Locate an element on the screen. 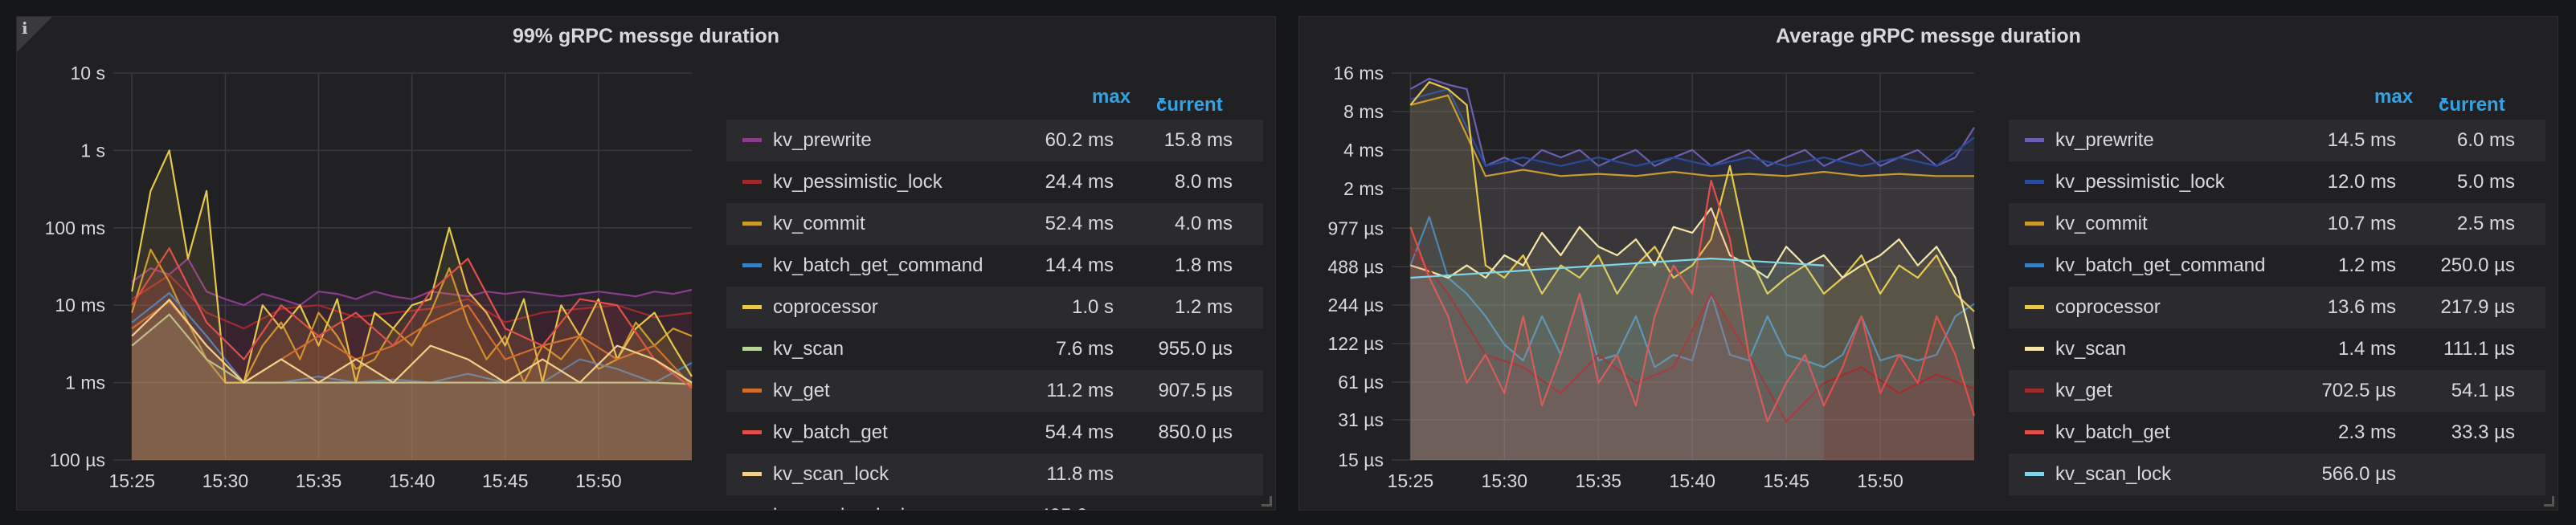 This screenshot has height=525, width=2576. legend-item-kv_prewrite: kv_prewrite 14.5 ms 6.0 ms is located at coordinates (2277, 140).